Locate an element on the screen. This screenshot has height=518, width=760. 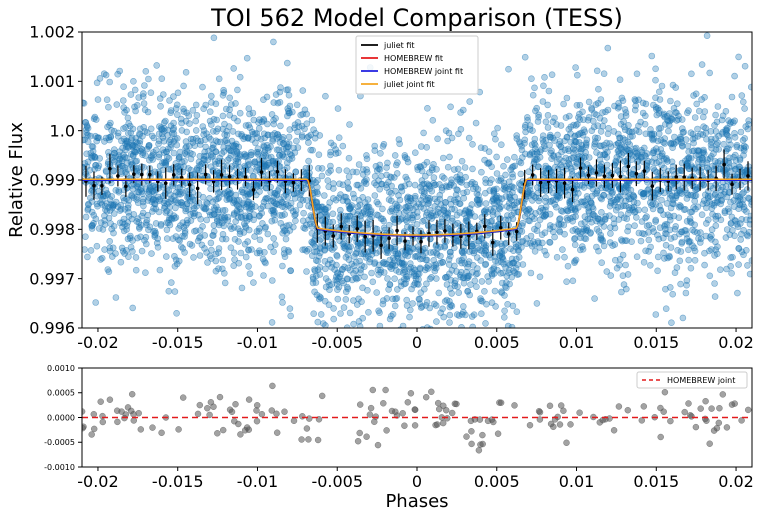
y-tick-label: 0.0000 is located at coordinates (61, 417).